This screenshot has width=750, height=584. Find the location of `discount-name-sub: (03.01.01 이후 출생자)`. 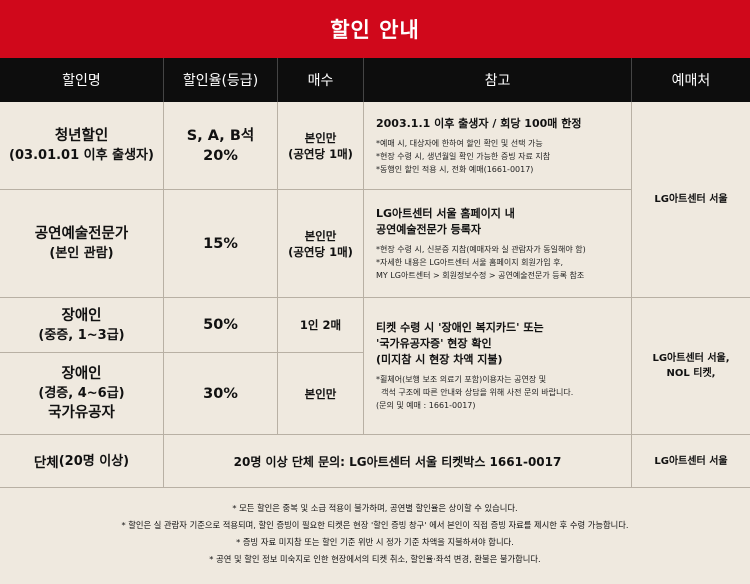

discount-name-sub: (03.01.01 이후 출생자) is located at coordinates (81, 155).